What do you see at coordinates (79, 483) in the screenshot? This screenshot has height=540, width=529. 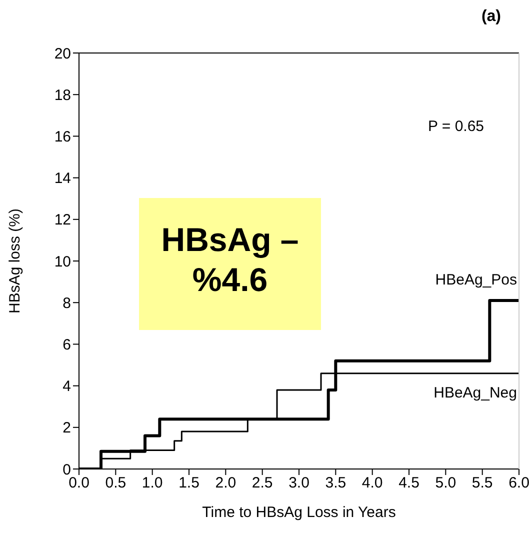 I see `x-tick-label: 0.0` at bounding box center [79, 483].